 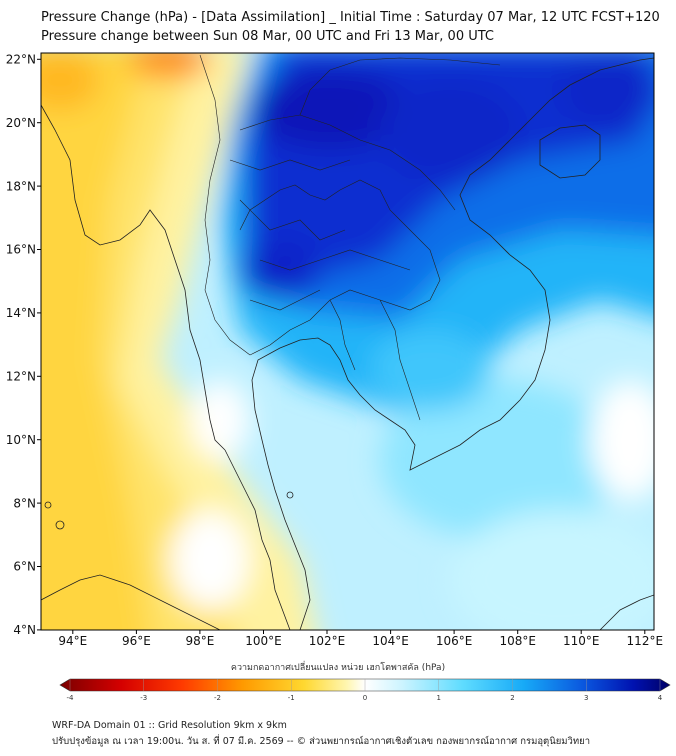 I want to click on lon-tick-marks, so click(x=359, y=632).